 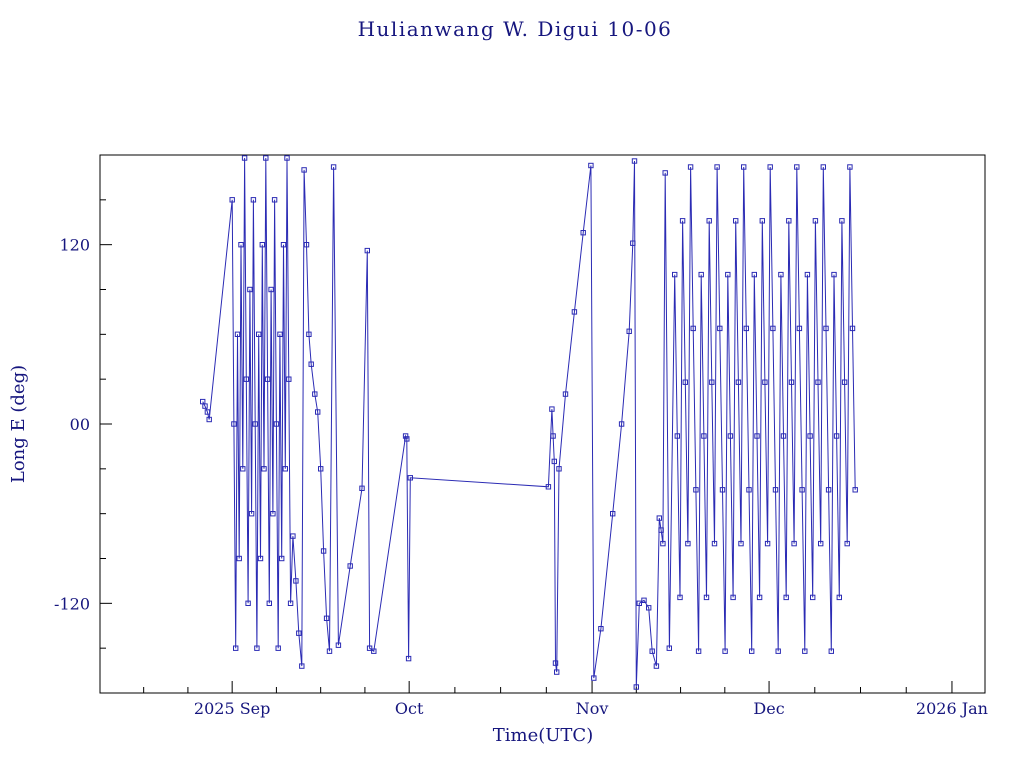 I want to click on x-axis-label: Time(UTC), so click(x=543, y=735).